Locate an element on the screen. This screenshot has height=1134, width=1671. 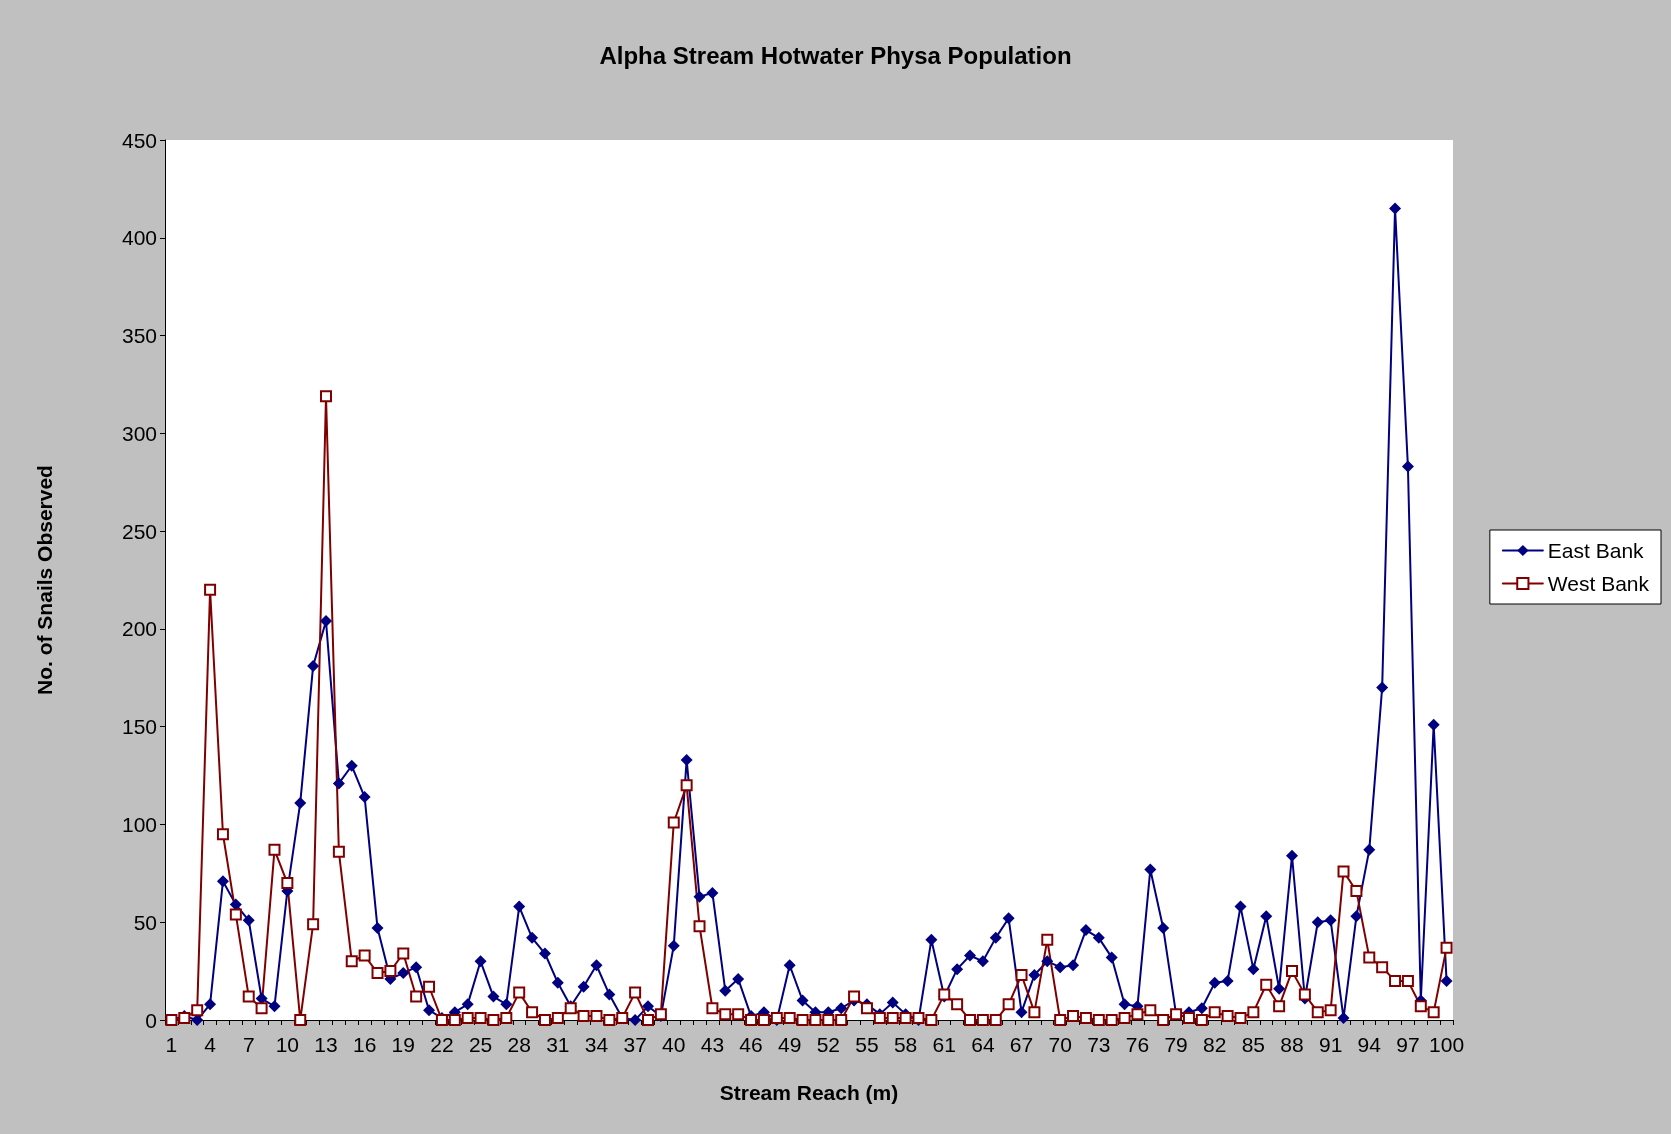
x-tick-label: 28 is located at coordinates (519, 1044).